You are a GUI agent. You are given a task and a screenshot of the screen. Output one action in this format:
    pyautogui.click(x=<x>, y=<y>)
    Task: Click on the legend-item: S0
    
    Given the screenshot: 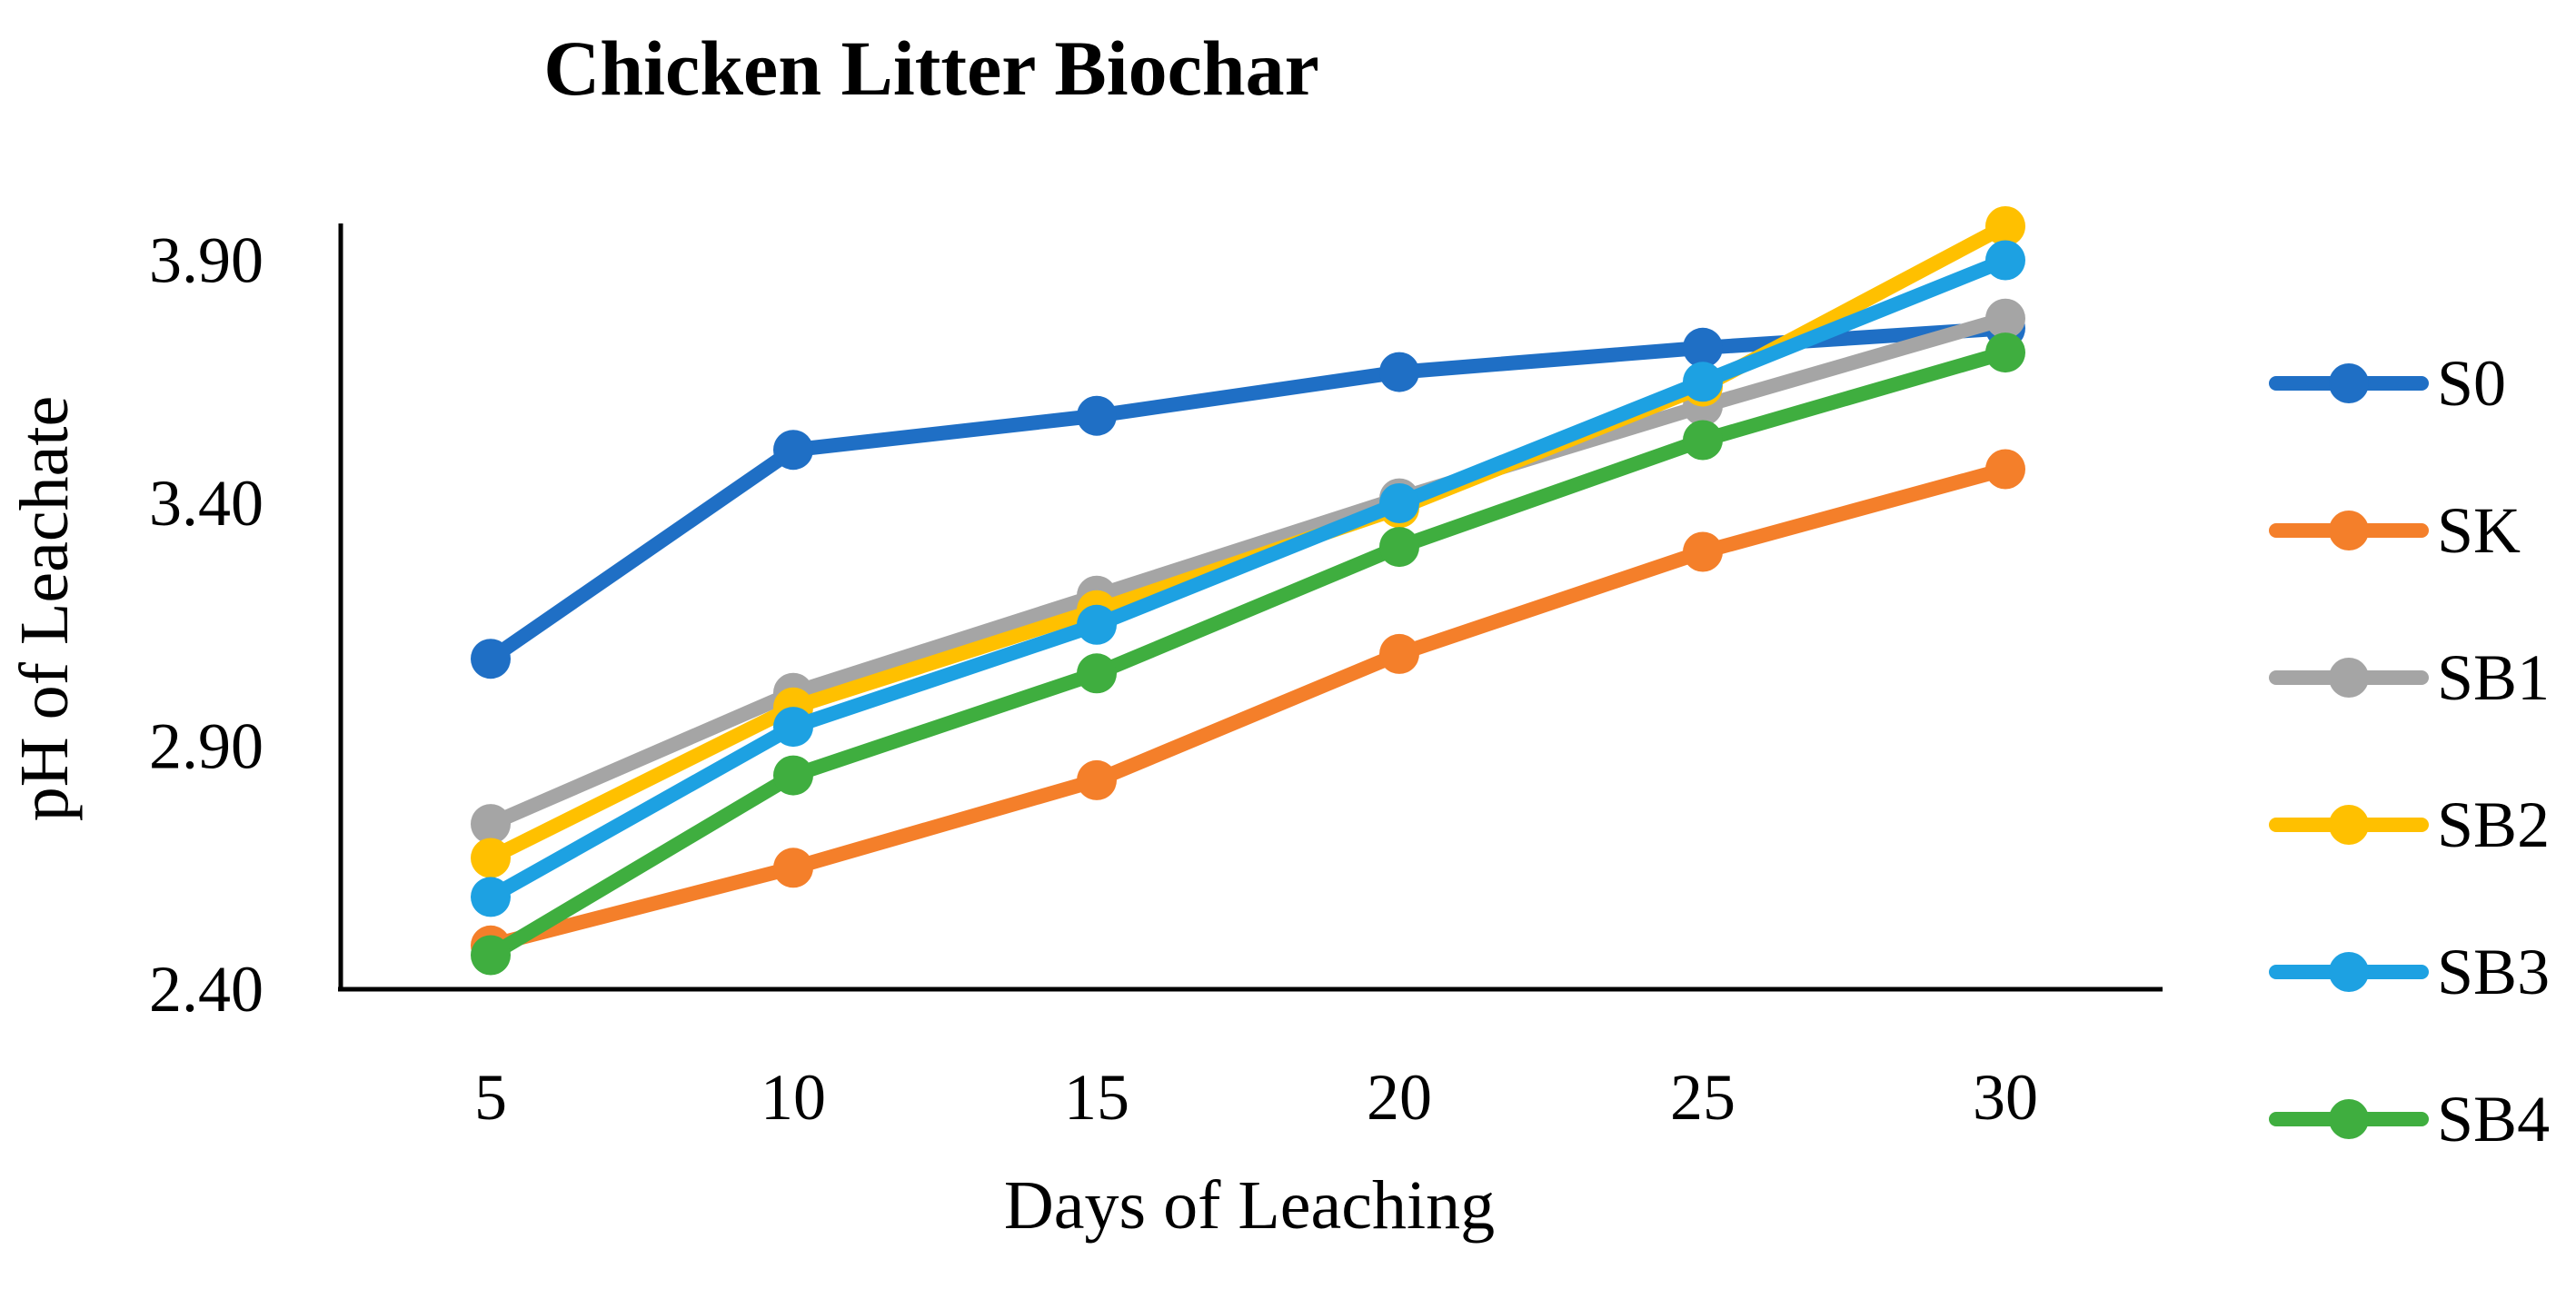 What is the action you would take?
    pyautogui.click(x=2387, y=383)
    